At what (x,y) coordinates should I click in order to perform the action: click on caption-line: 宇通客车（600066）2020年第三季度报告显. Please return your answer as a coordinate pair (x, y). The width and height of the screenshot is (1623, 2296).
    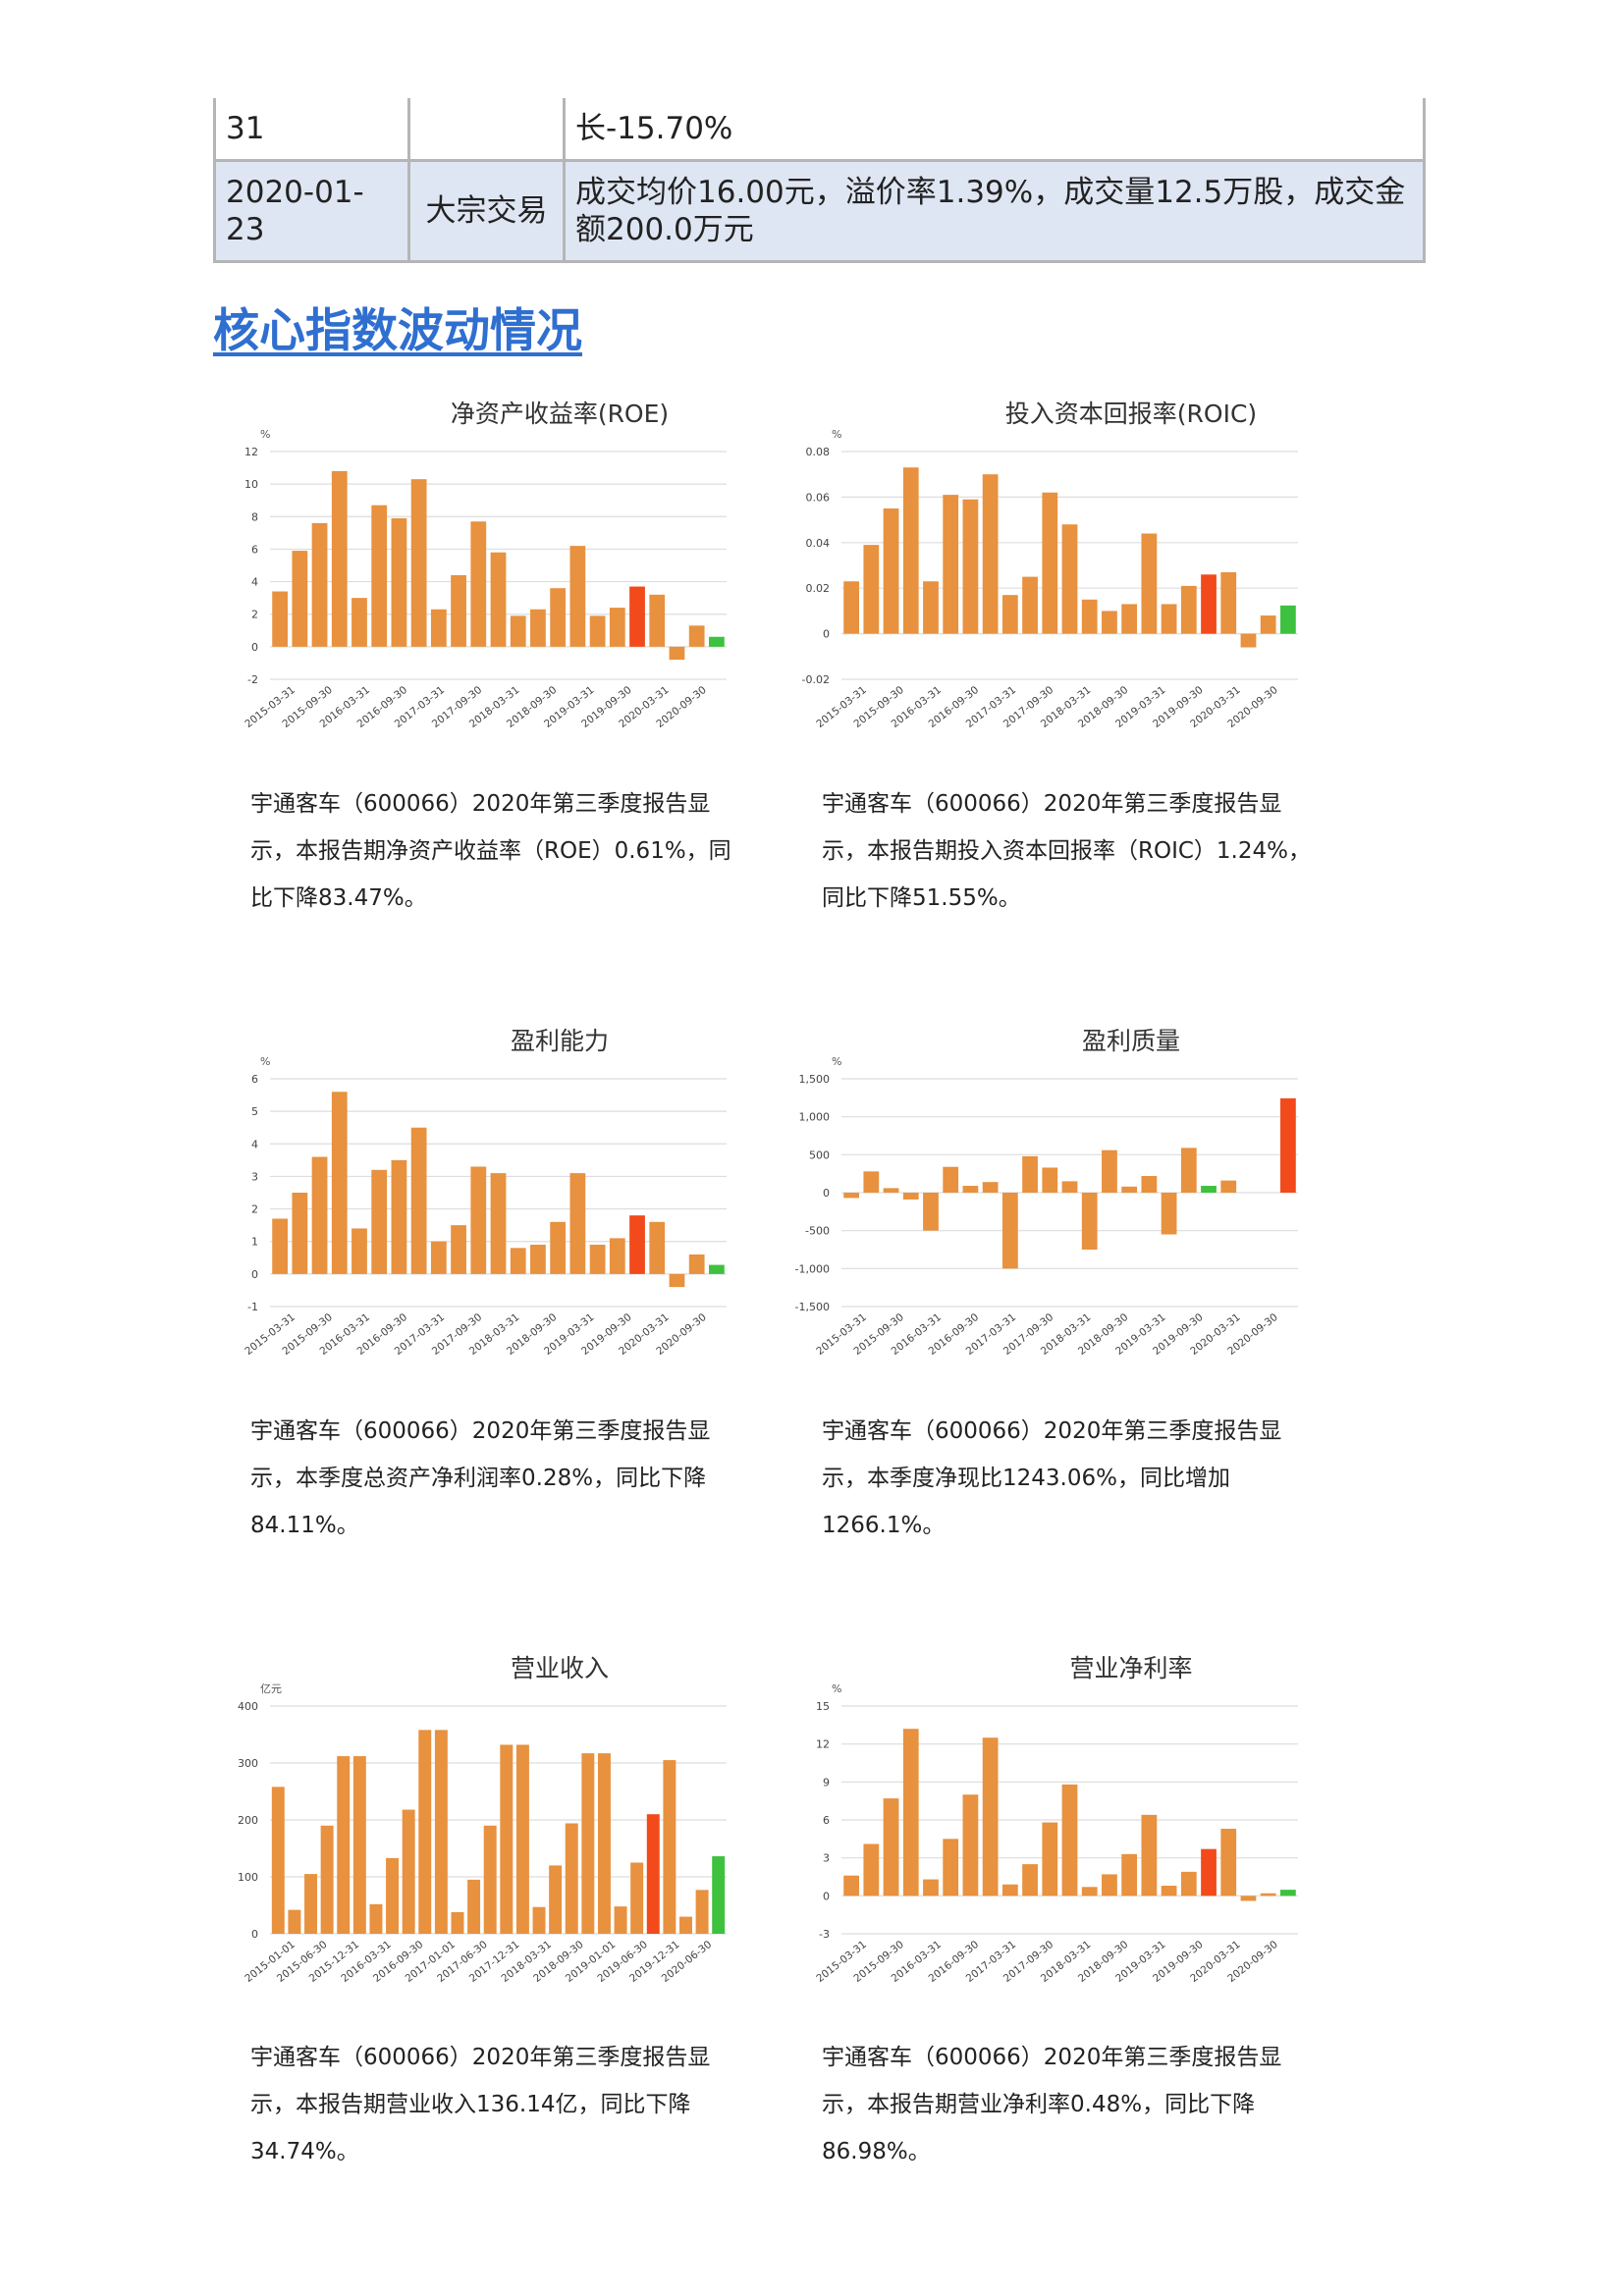
    Looking at the image, I should click on (480, 1431).